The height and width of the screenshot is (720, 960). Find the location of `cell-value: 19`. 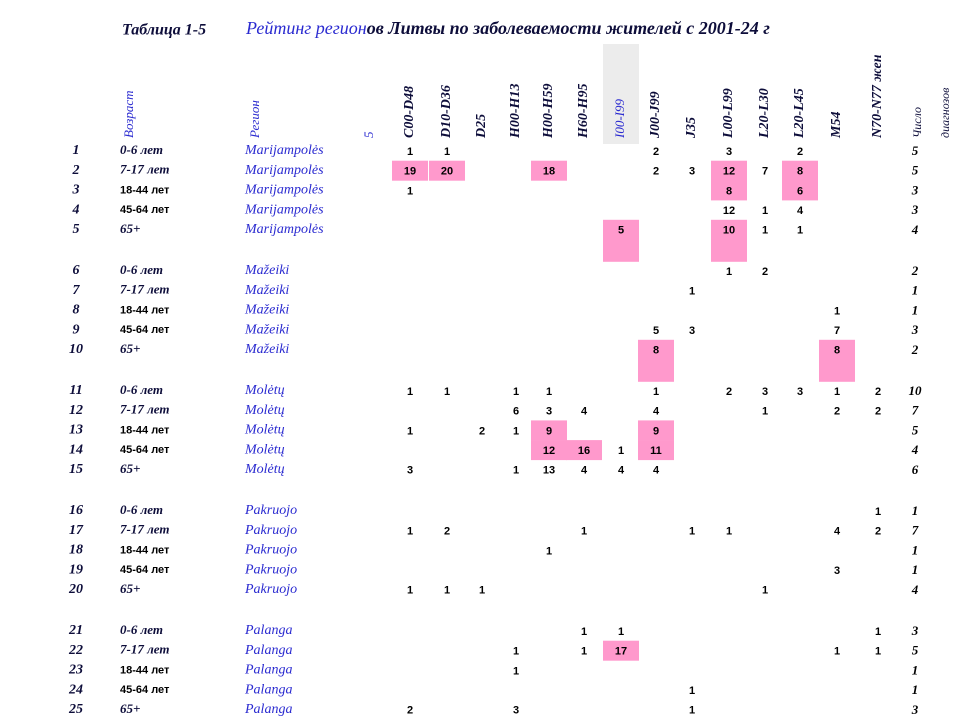

cell-value: 19 is located at coordinates (410, 172).